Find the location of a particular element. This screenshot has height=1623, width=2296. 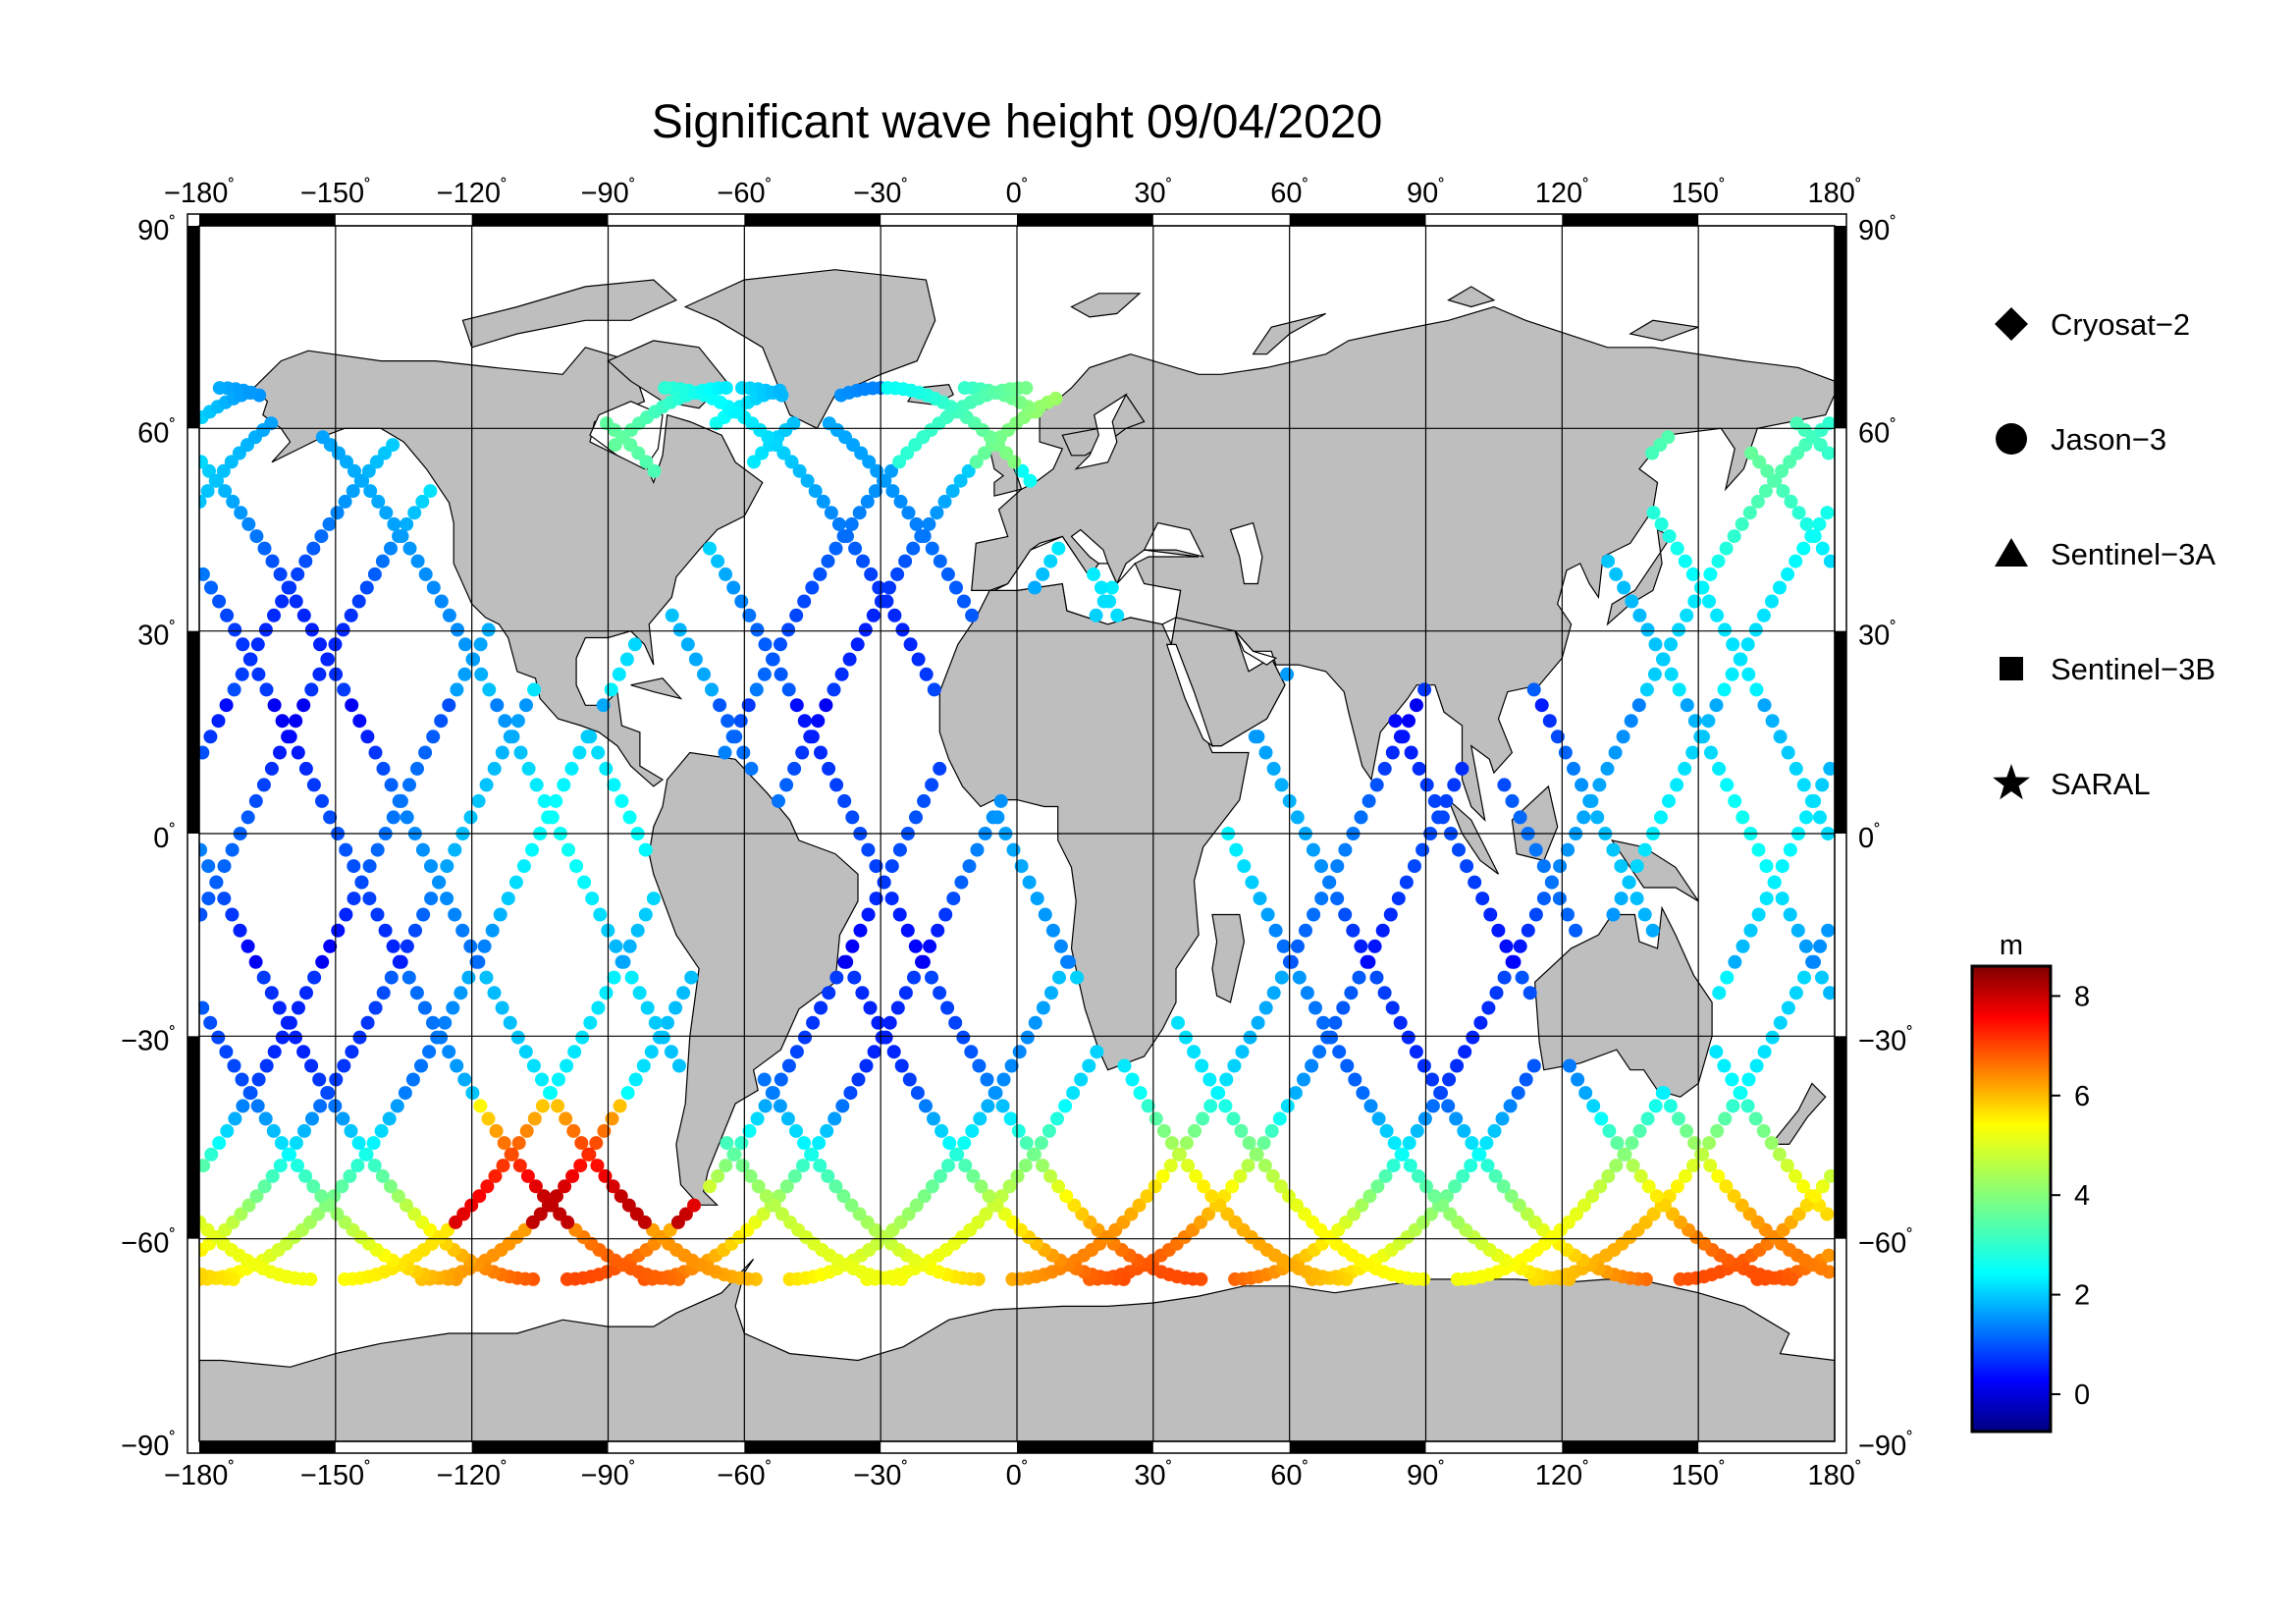

lon-tick-label-top: 150˚ is located at coordinates (1699, 193).